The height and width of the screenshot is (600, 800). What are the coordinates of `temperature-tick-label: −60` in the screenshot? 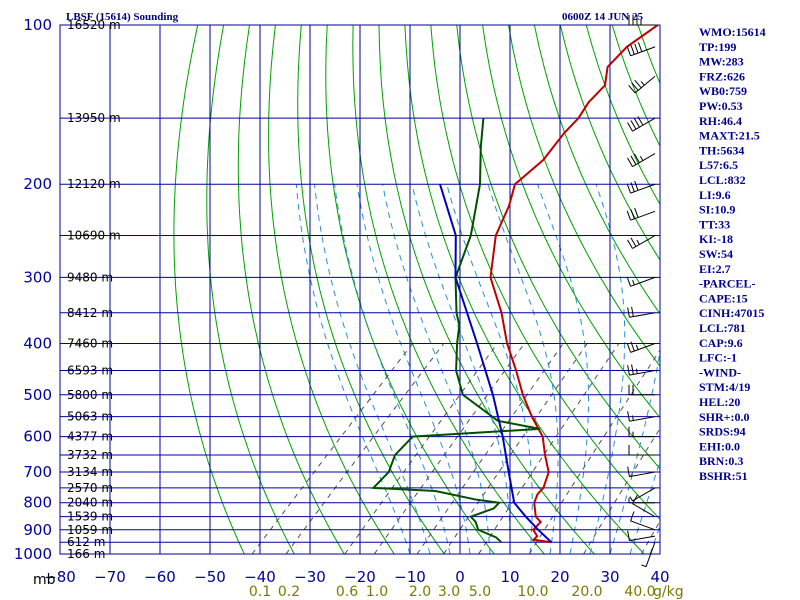 It's located at (160, 577).